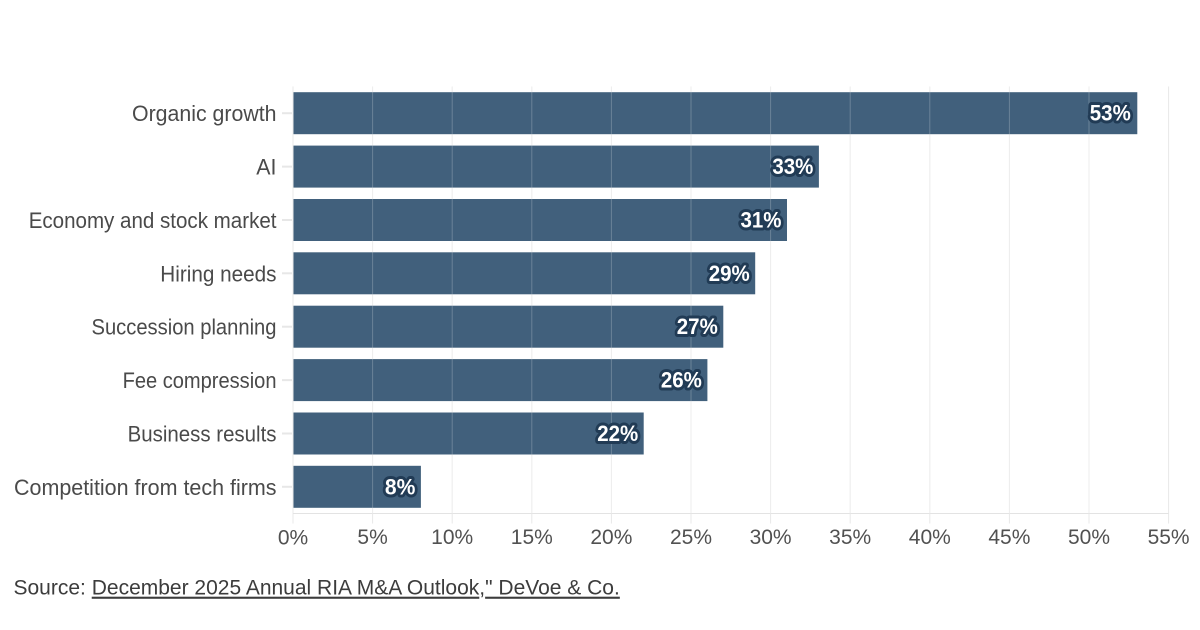 The width and height of the screenshot is (1200, 630). Describe the element at coordinates (1009, 537) in the screenshot. I see `svg-text: 45%` at that location.